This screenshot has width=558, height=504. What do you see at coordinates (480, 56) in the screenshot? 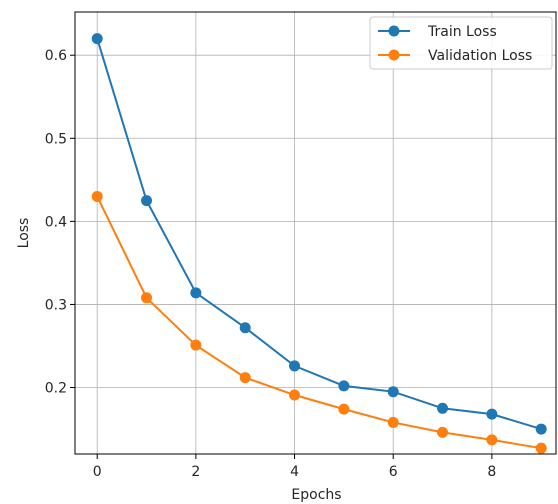
I see `validation-loss-legend-label: Validation Loss` at bounding box center [480, 56].